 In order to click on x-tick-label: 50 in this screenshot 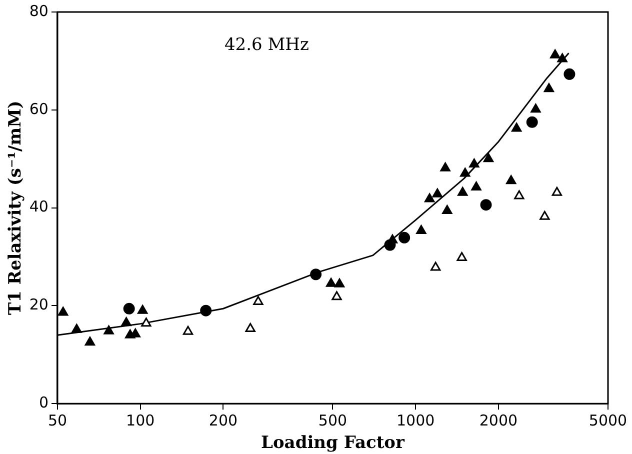, I will do `click(58, 420)`.